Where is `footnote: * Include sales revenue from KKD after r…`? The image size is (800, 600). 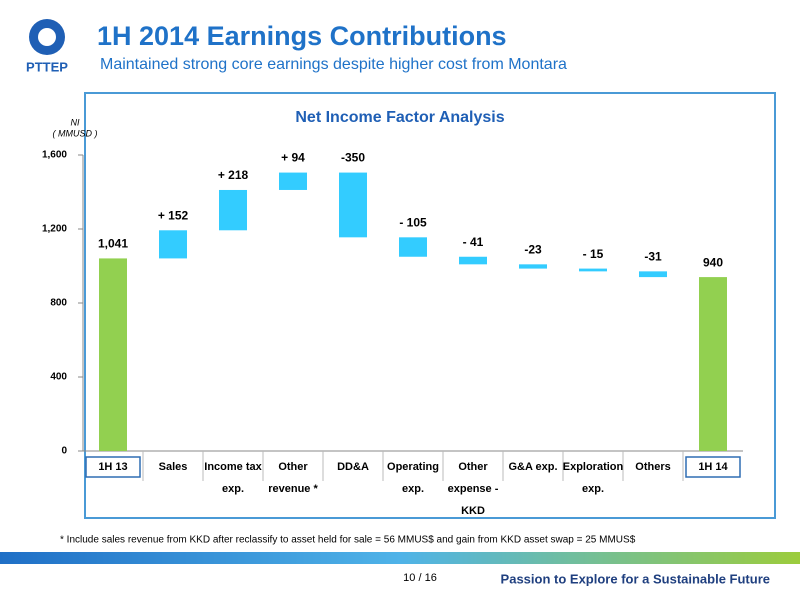
footnote: * Include sales revenue from KKD after r… is located at coordinates (348, 540).